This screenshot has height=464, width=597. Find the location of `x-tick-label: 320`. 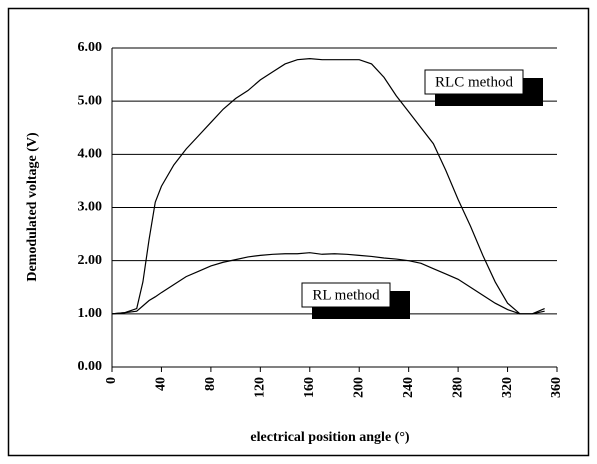

x-tick-label: 320 is located at coordinates (507, 387).